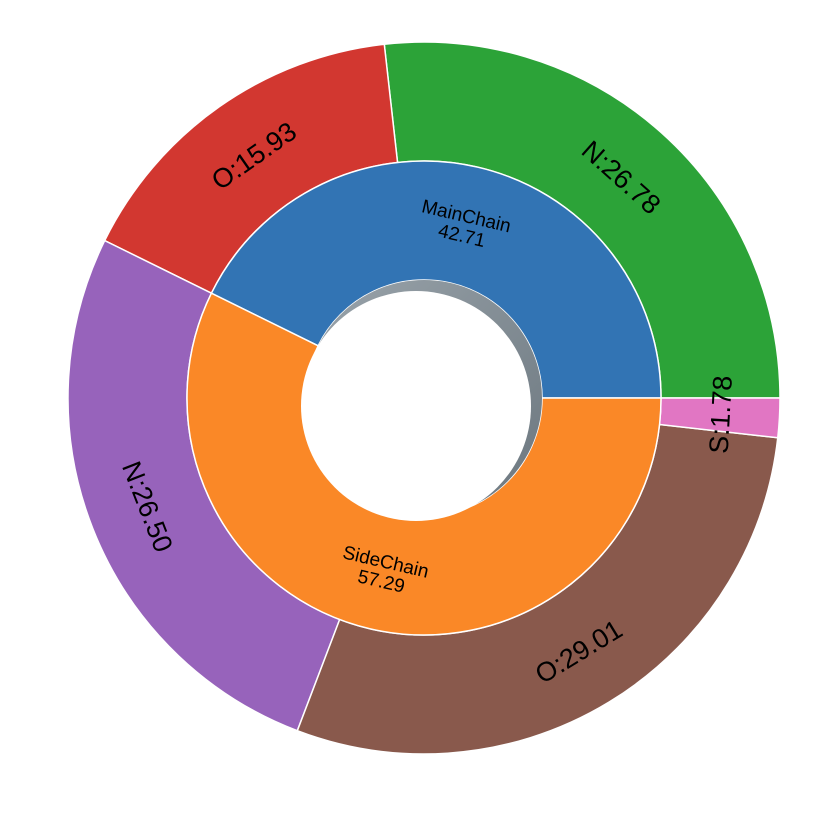 The width and height of the screenshot is (827, 828). I want to click on hole-fill, so click(416, 406).